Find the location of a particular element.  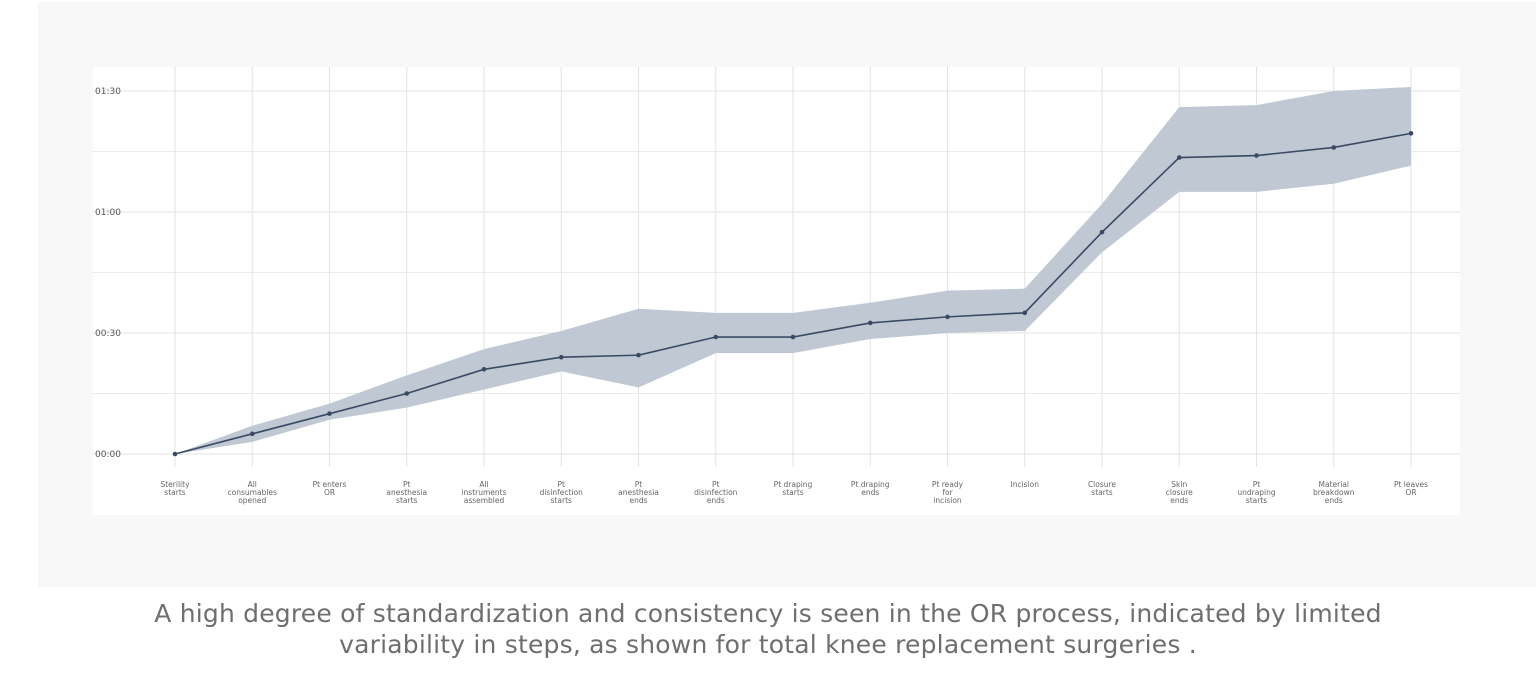

x-tick-label: Material breakdown ends is located at coordinates (1334, 492).